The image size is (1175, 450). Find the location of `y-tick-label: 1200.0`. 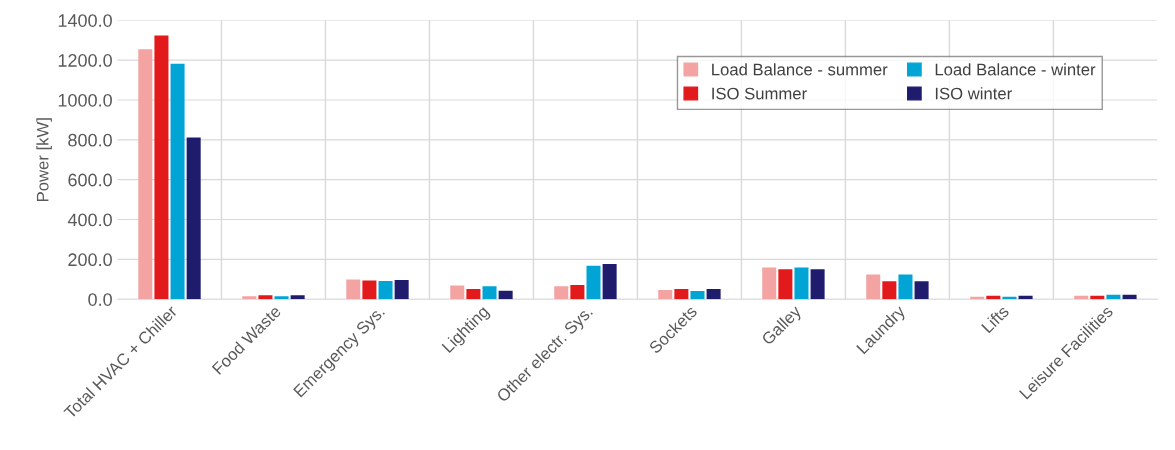

y-tick-label: 1200.0 is located at coordinates (85, 60).